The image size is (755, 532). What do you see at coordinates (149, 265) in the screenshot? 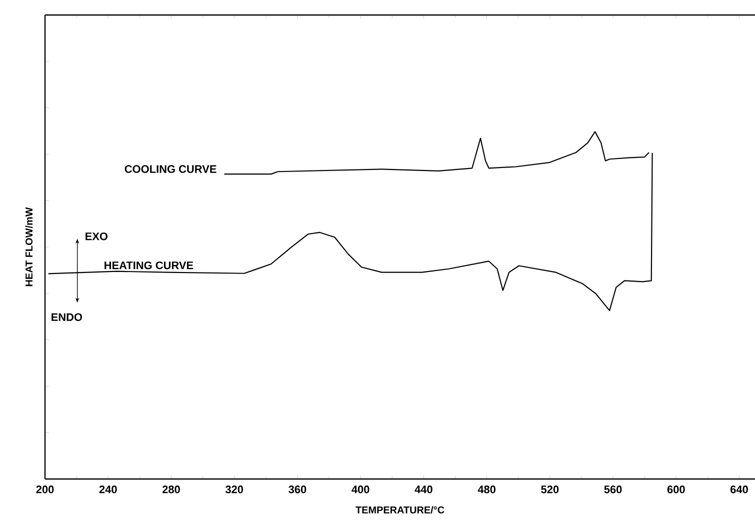
I see `series-label: HEATING CURVE` at bounding box center [149, 265].